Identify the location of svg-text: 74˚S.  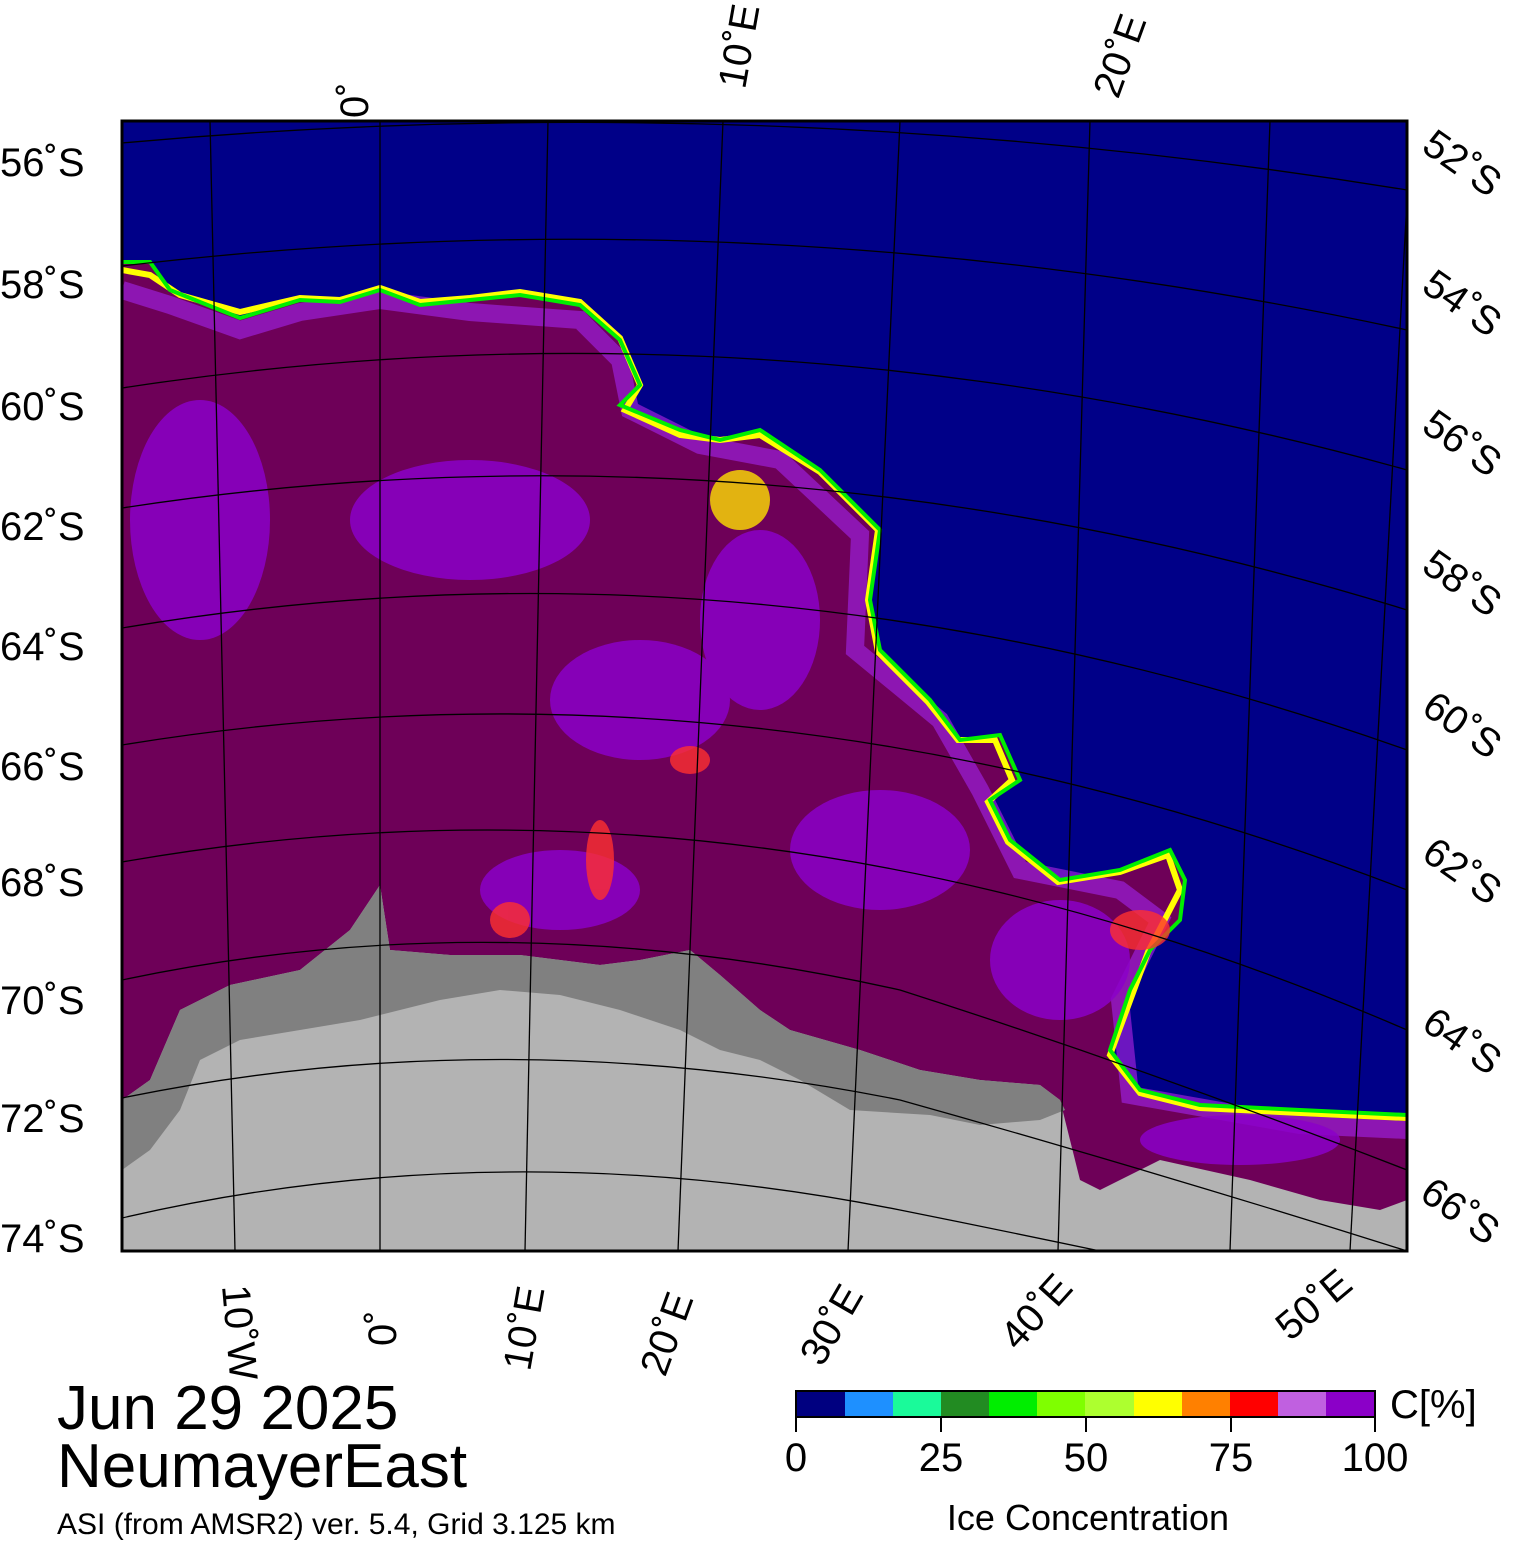
(42, 1239).